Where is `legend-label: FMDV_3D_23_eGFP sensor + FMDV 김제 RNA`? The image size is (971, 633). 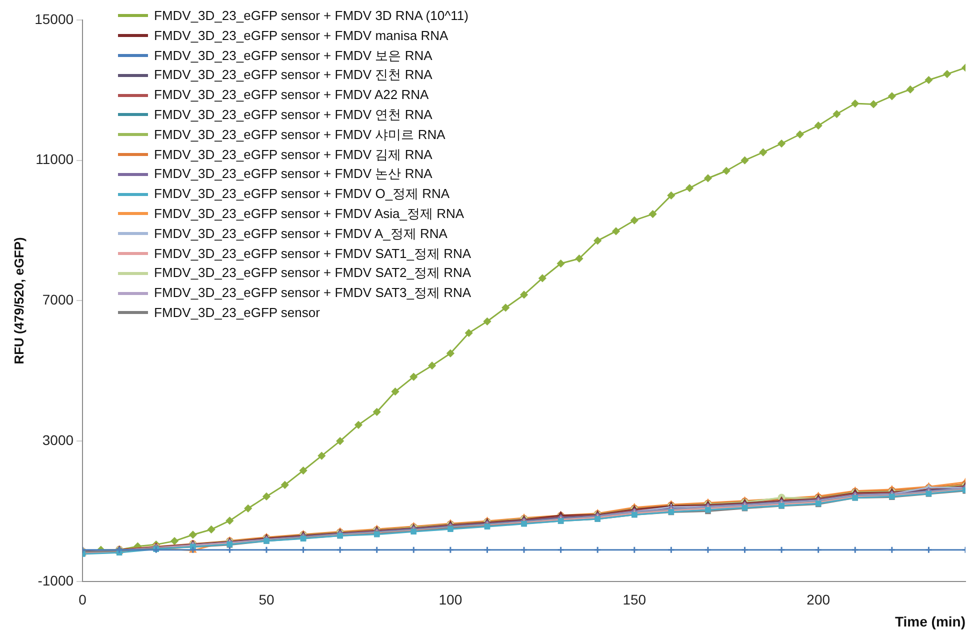 legend-label: FMDV_3D_23_eGFP sensor + FMDV 김제 RNA is located at coordinates (293, 155).